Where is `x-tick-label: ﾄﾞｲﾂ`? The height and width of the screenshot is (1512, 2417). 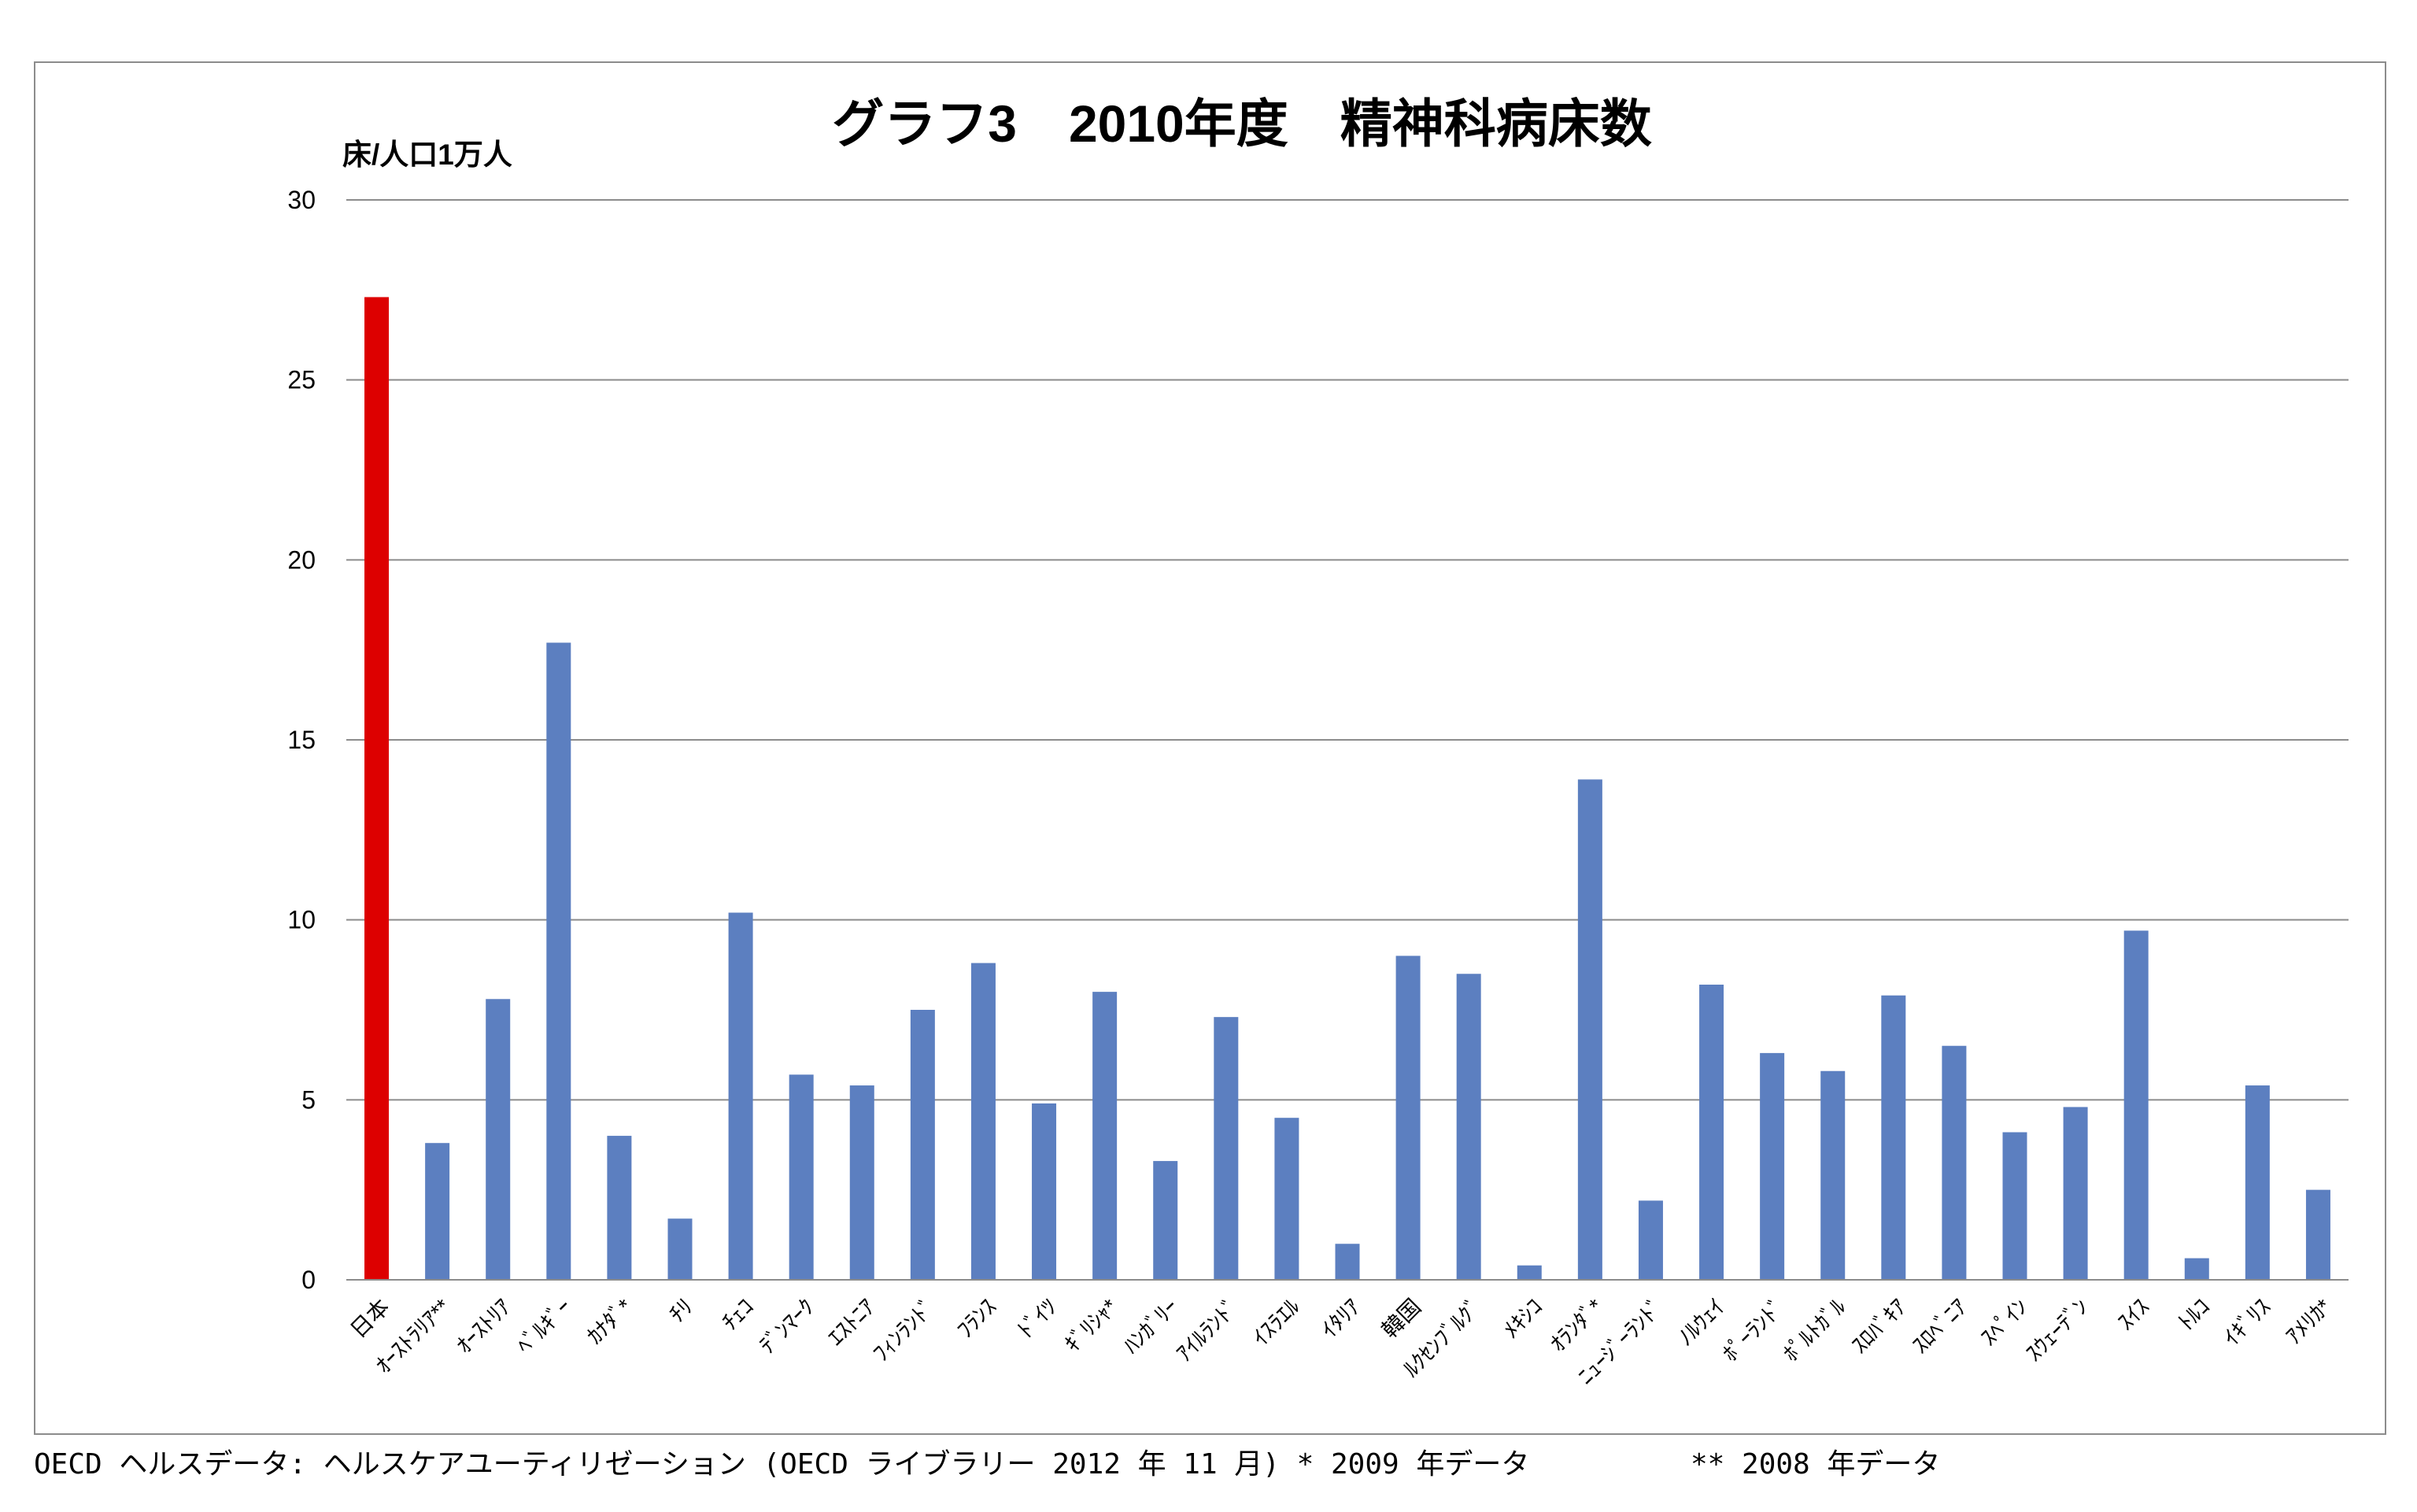
x-tick-label: ﾄﾞｲﾂ is located at coordinates (1037, 1319).